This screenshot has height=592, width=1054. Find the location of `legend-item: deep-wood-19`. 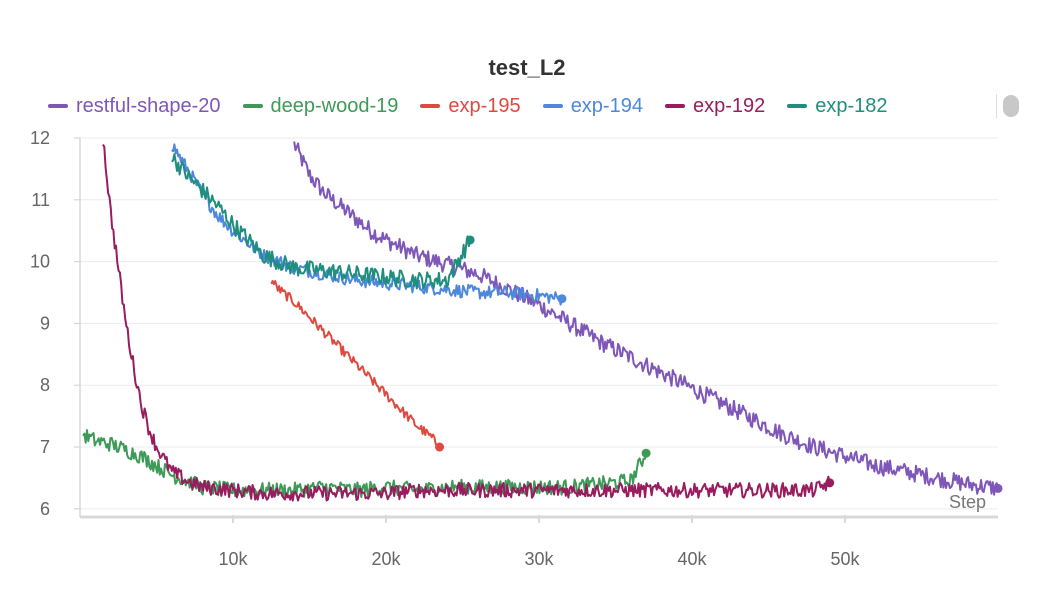

legend-item: deep-wood-19 is located at coordinates (320, 106).